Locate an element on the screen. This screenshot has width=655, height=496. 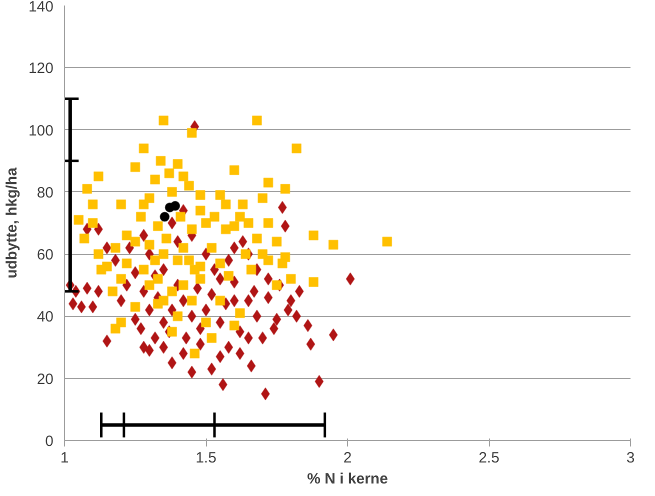
y-tick-label: 140 is located at coordinates (41, 8).